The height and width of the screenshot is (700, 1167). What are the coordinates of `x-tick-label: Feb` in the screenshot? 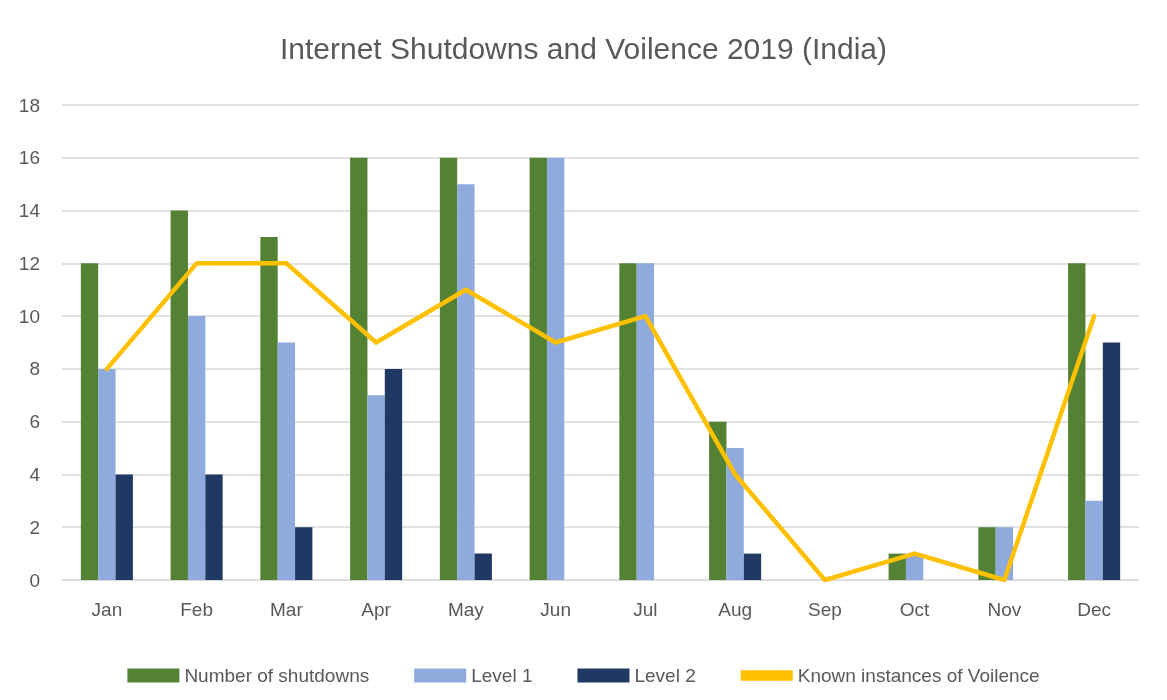 It's located at (196, 609).